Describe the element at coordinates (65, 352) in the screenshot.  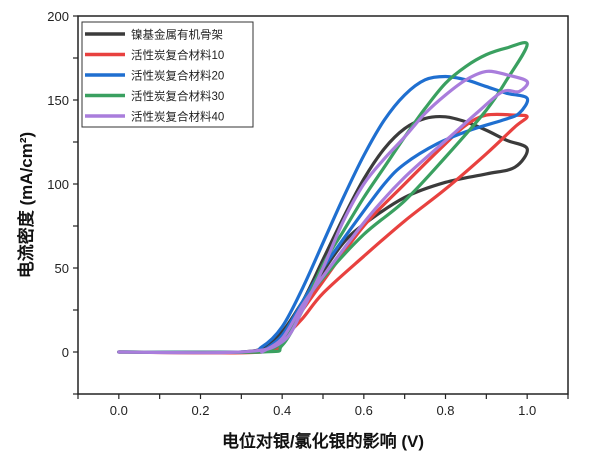
I see `y-tick-label: 0` at that location.